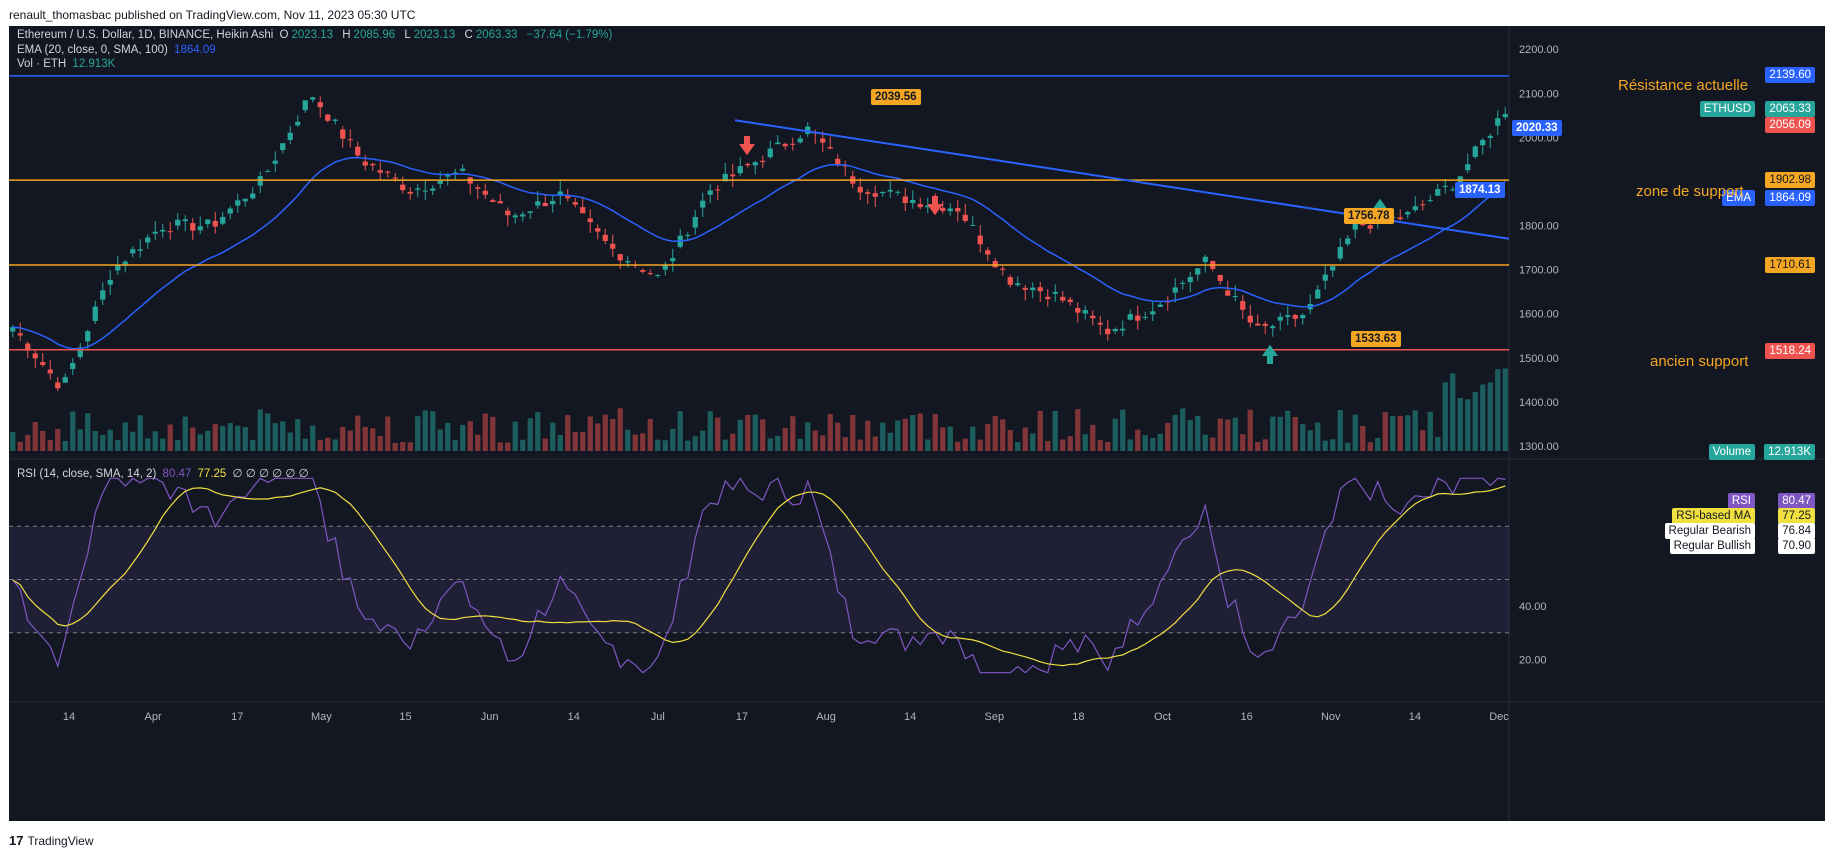 The image size is (1835, 857). I want to click on ema-legend: EMA (20, close, 0, SMA, 100) 1864.09, so click(118, 50).